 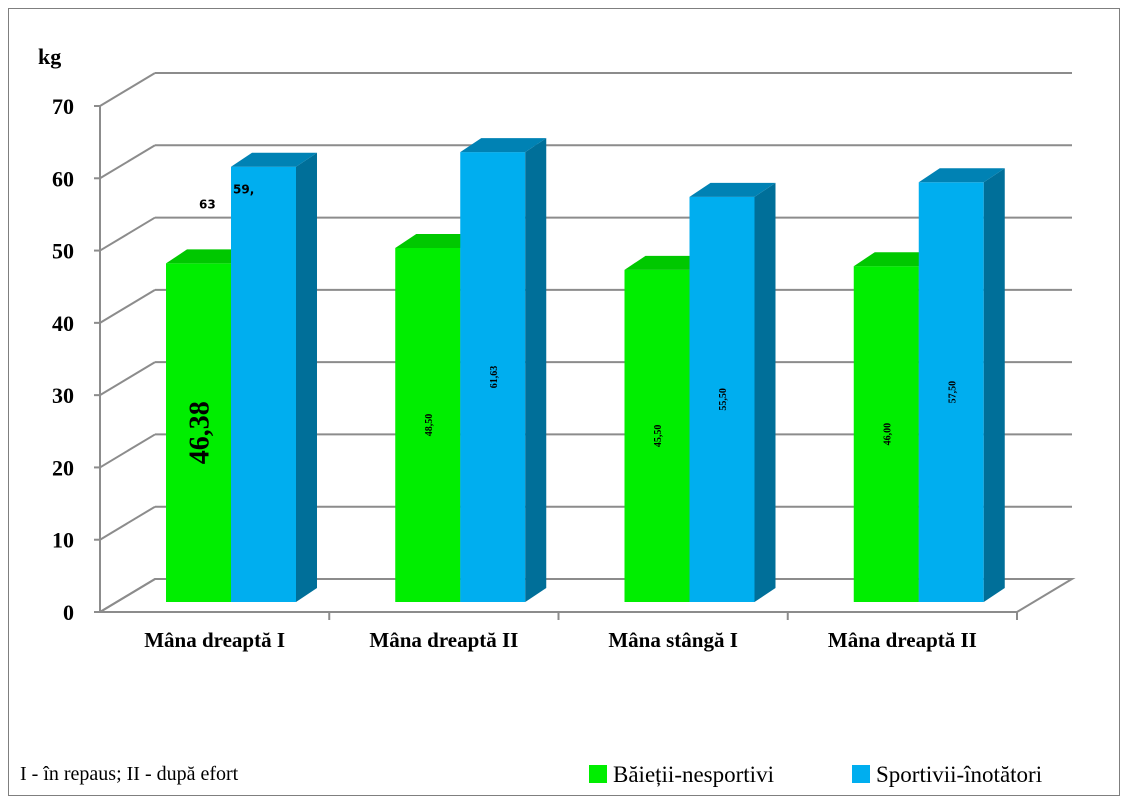 What do you see at coordinates (63, 251) in the screenshot?
I see `y-tick-label-5: 50` at bounding box center [63, 251].